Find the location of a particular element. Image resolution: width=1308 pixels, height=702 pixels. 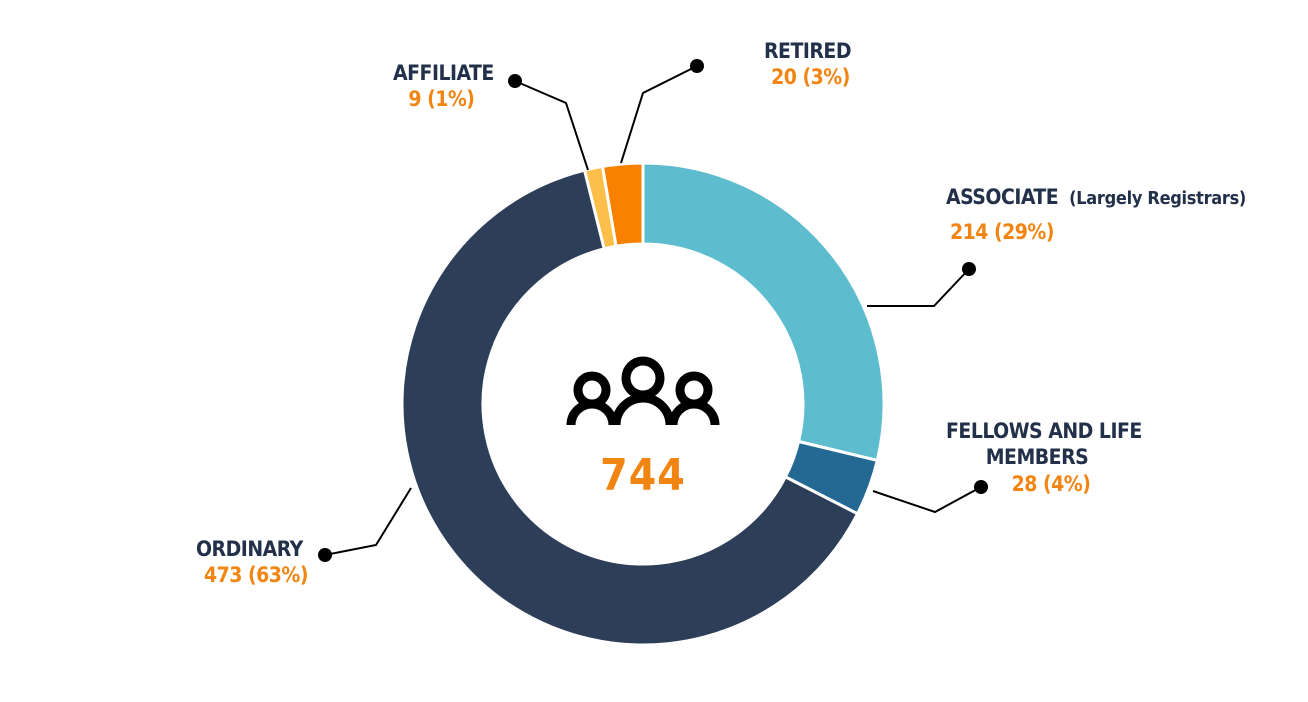

label-fellows-name-line1: FELLOWS AND LIFE is located at coordinates (1044, 431).